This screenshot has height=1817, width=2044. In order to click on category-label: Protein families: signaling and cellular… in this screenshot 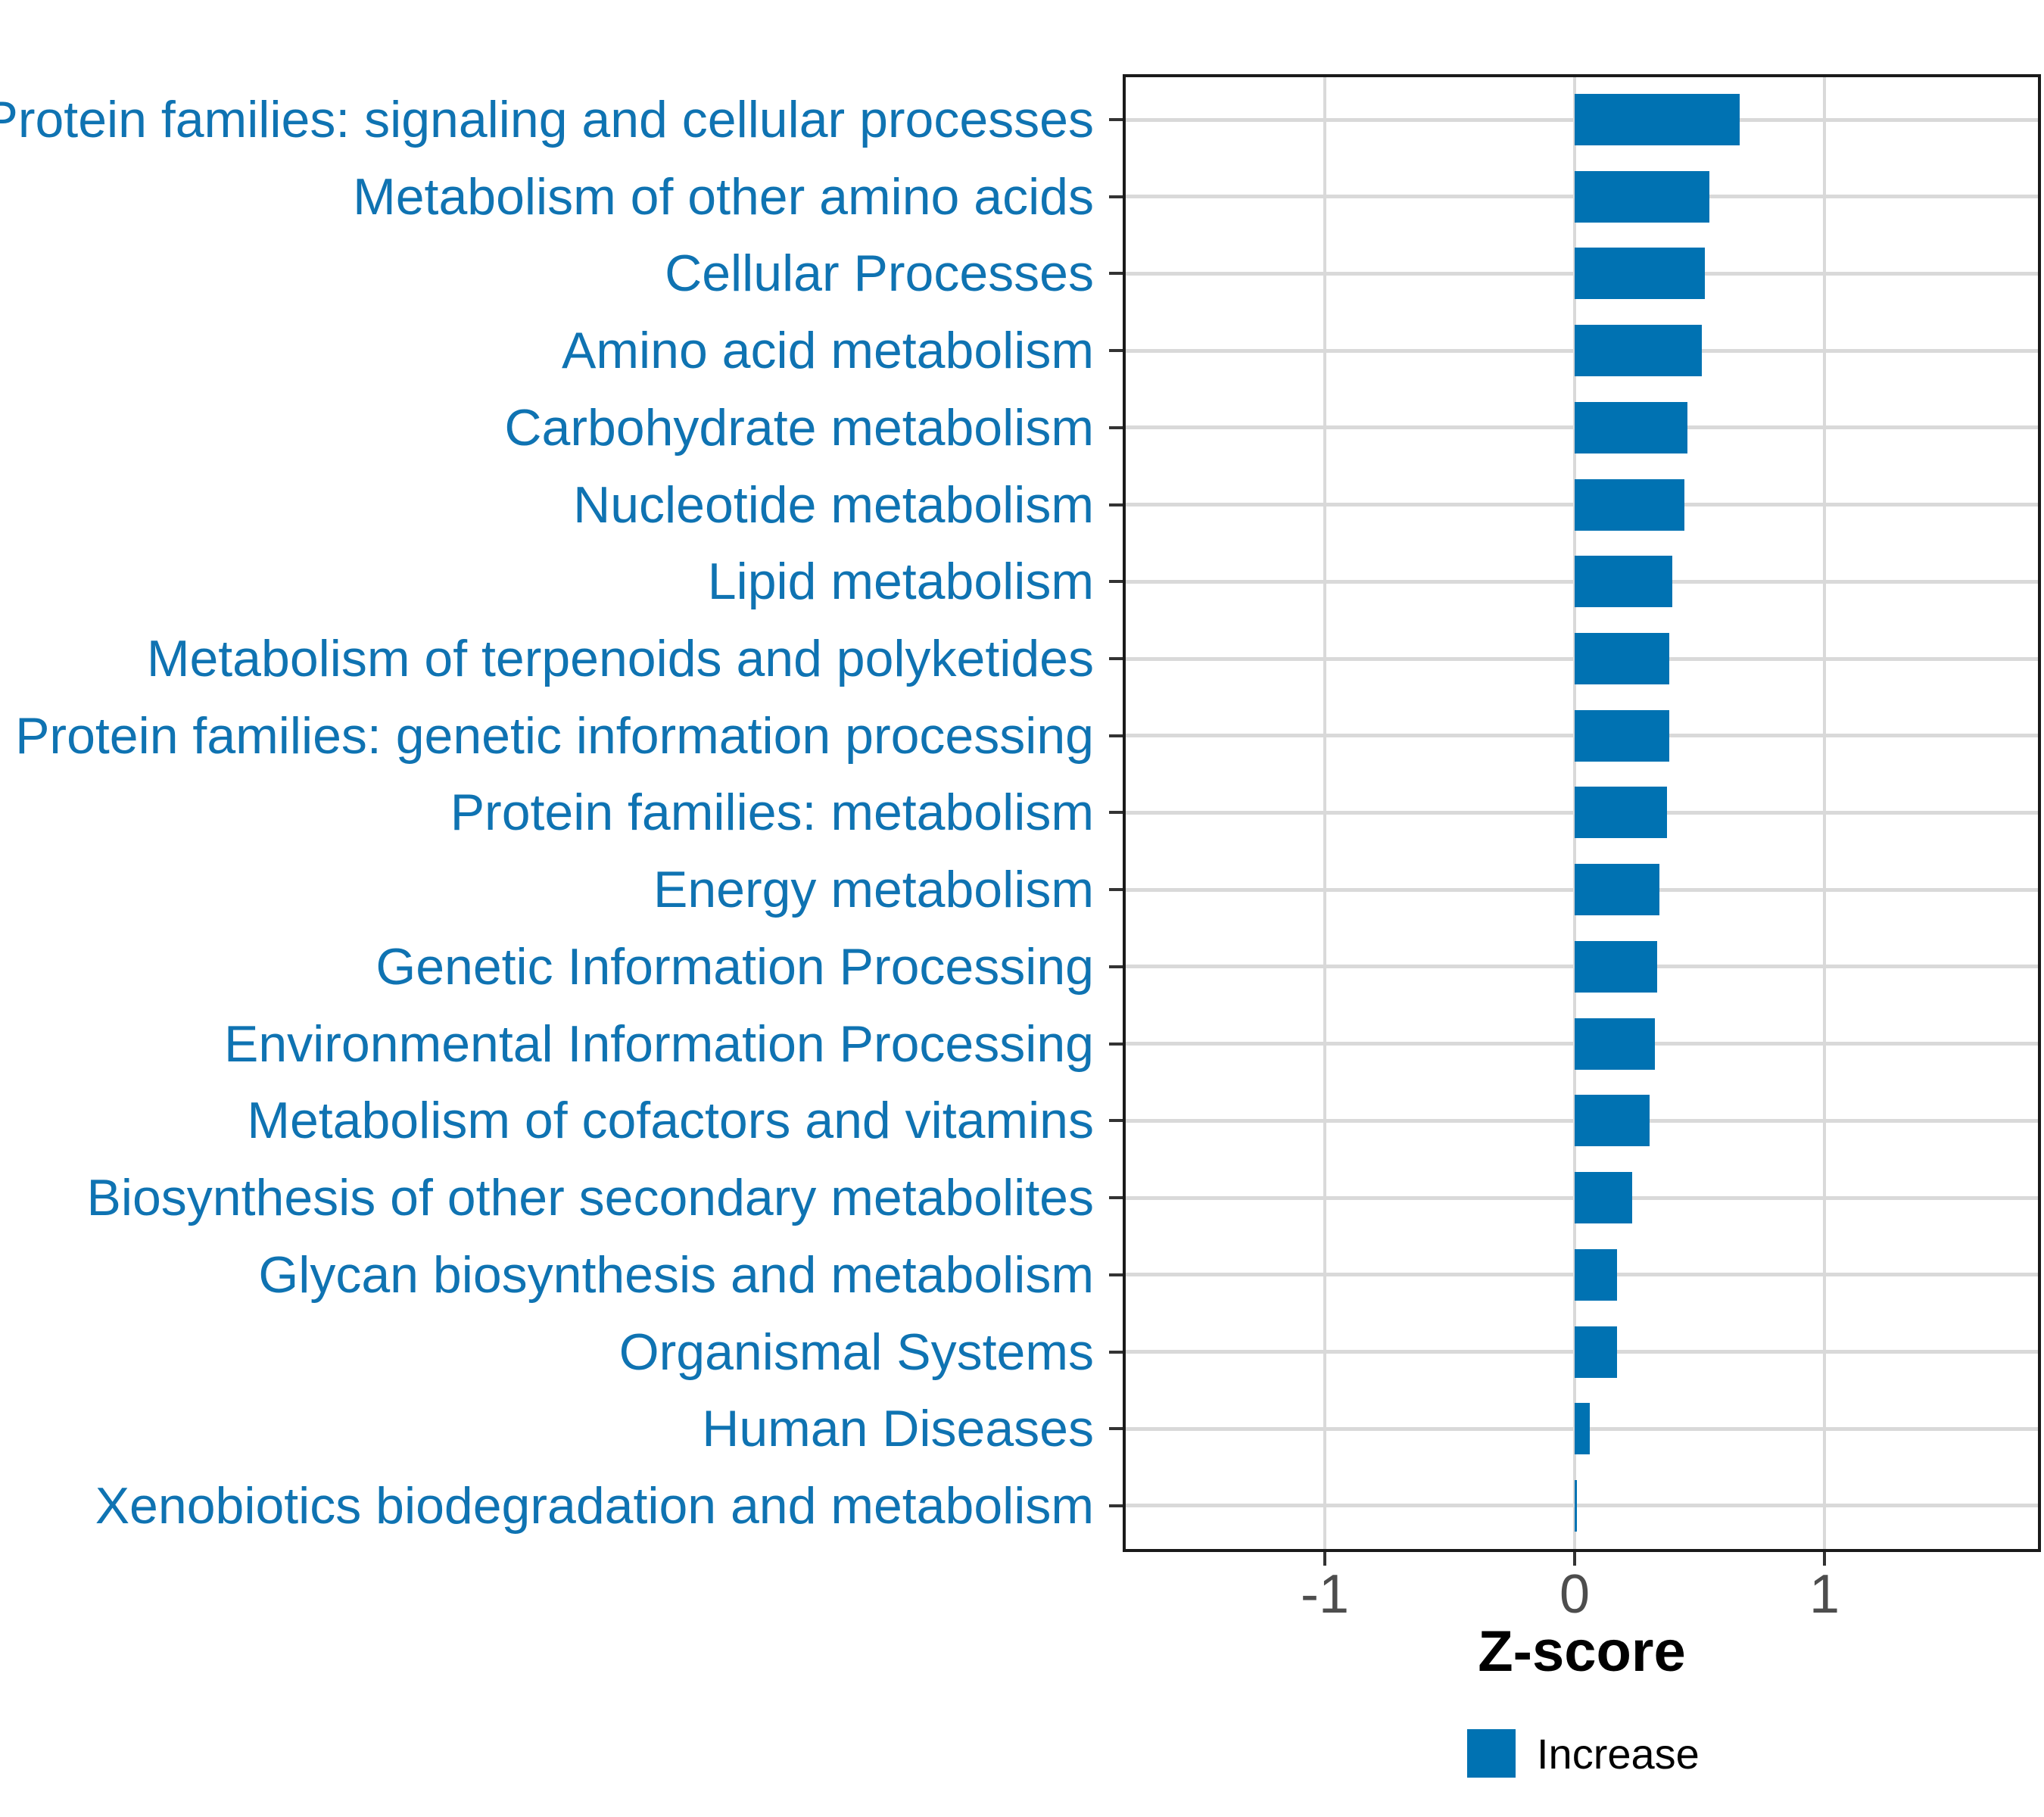, I will do `click(547, 120)`.